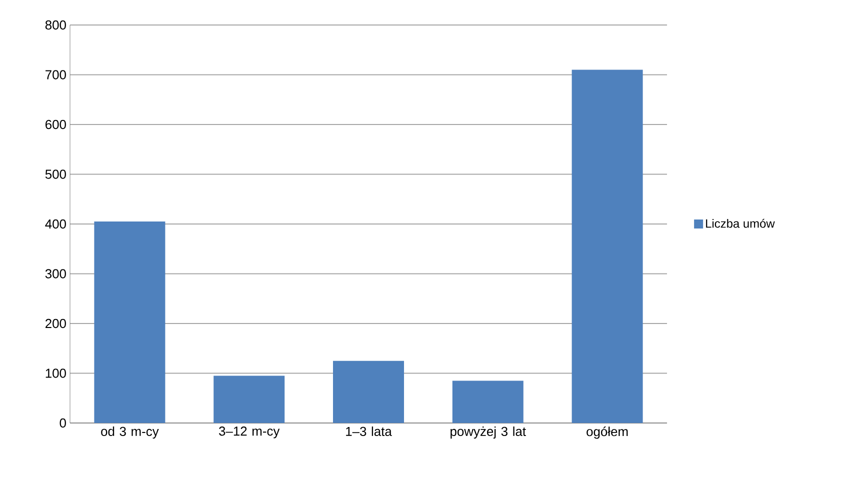 The image size is (843, 480). I want to click on y-tick-label: 0, so click(63, 423).